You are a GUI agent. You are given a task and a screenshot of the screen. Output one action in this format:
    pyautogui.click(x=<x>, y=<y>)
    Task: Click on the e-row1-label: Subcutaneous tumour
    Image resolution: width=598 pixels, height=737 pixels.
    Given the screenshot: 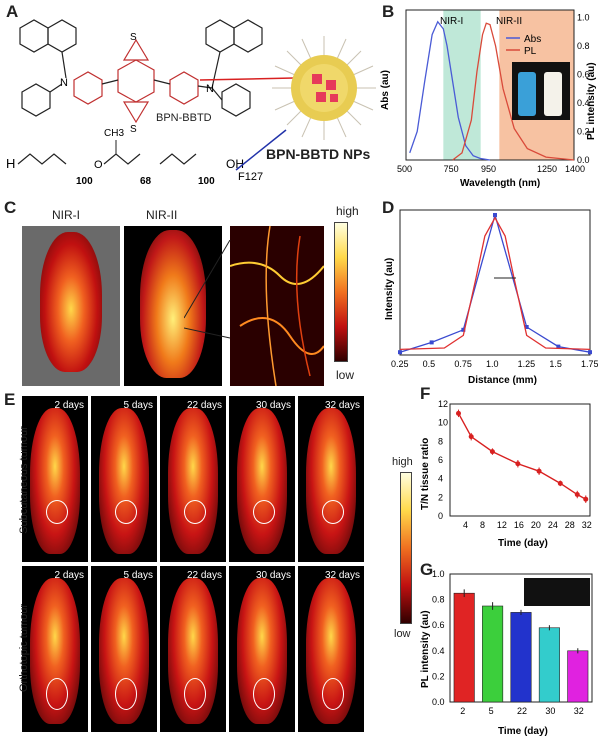 What is the action you would take?
    pyautogui.click(x=24, y=480)
    